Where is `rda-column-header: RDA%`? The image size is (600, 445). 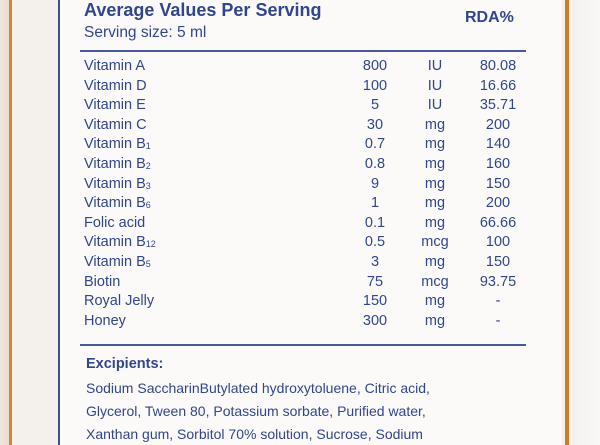
rda-column-header: RDA% is located at coordinates (489, 17).